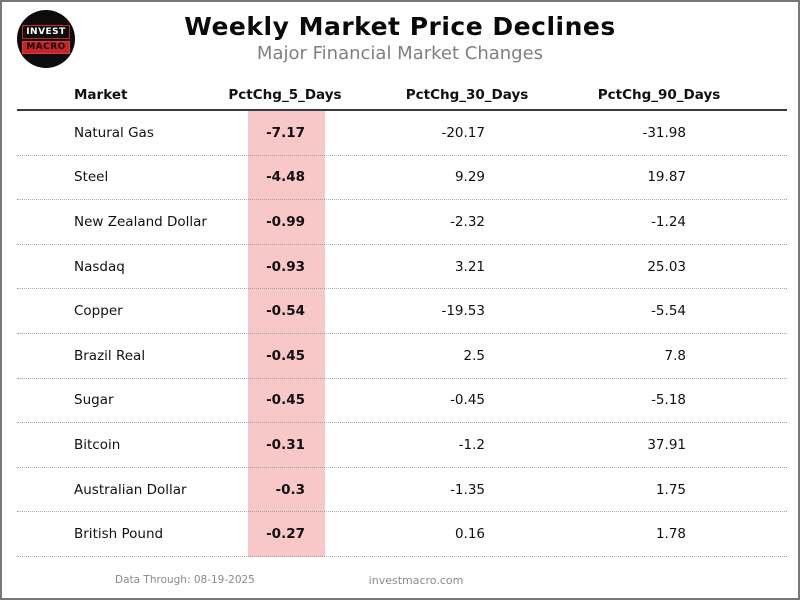  Describe the element at coordinates (666, 266) in the screenshot. I see `pctchg-90-days-cell: 25.03` at that location.